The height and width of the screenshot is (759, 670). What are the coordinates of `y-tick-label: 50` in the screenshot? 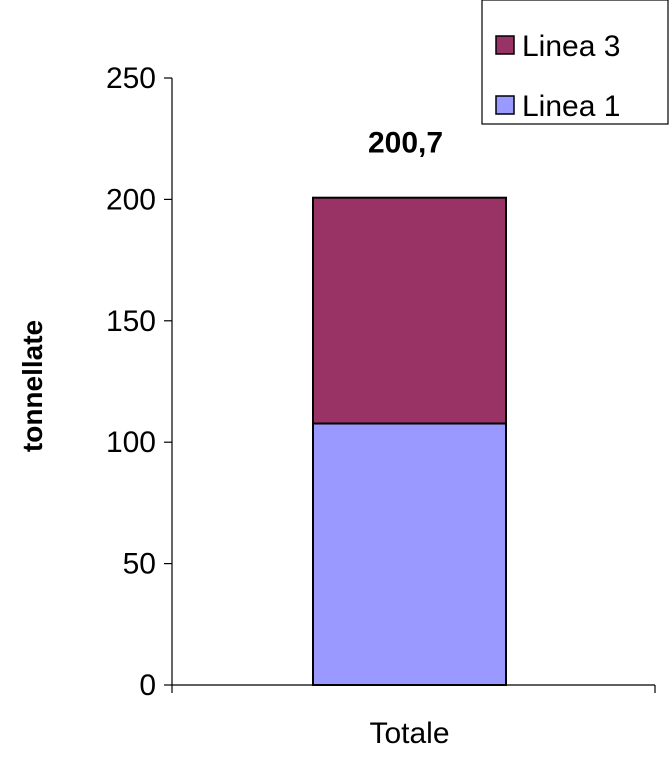 It's located at (139, 564).